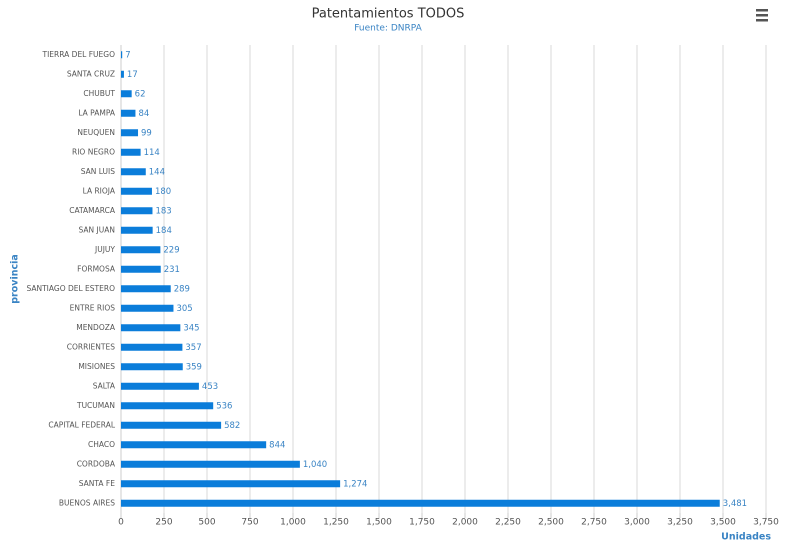 The height and width of the screenshot is (557, 788). What do you see at coordinates (127, 55) in the screenshot?
I see `value-label: 7` at bounding box center [127, 55].